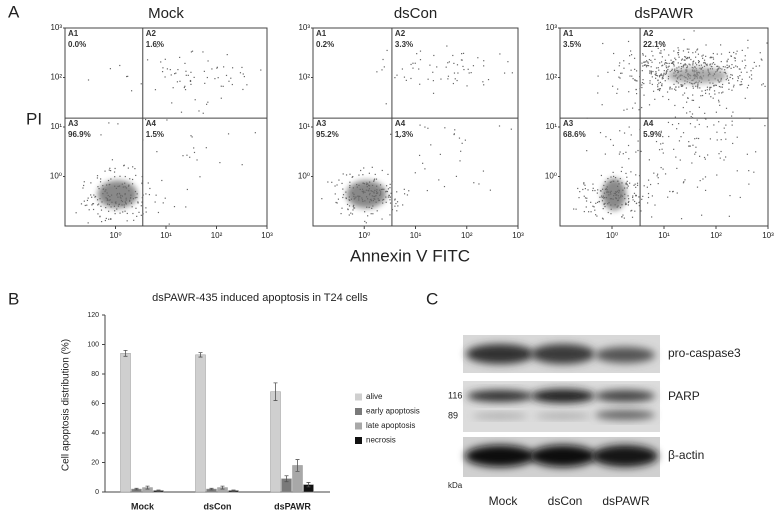  What do you see at coordinates (551, 126) in the screenshot?
I see `y-tick-label: 10¹` at bounding box center [551, 126].